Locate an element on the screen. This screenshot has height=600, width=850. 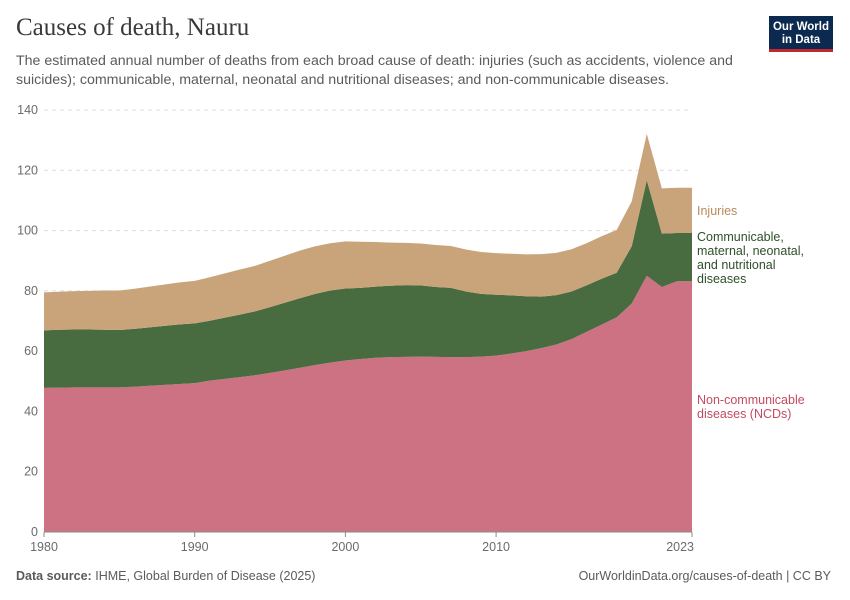
y-tick-label-40: 40 is located at coordinates (31, 411).